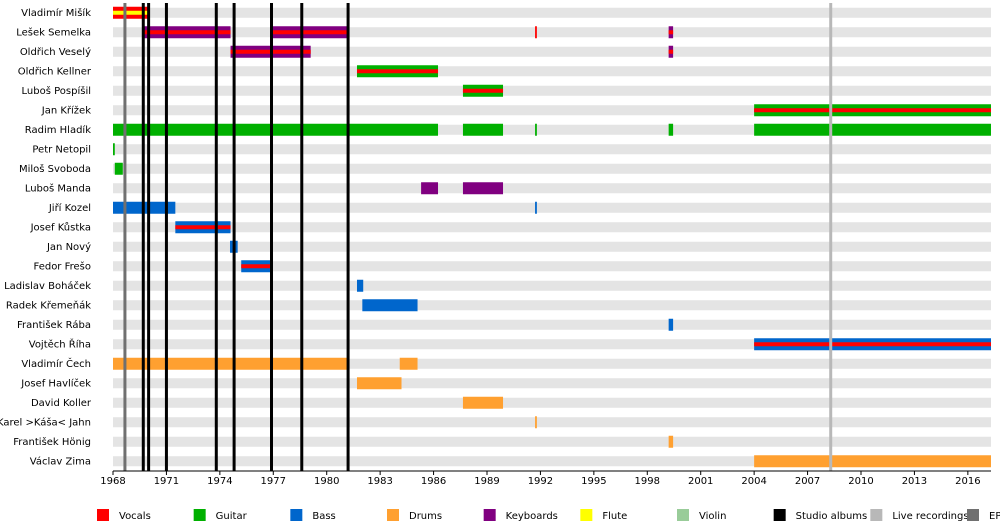 The width and height of the screenshot is (1000, 525). I want to click on x-tick-label: 1992, so click(540, 481).